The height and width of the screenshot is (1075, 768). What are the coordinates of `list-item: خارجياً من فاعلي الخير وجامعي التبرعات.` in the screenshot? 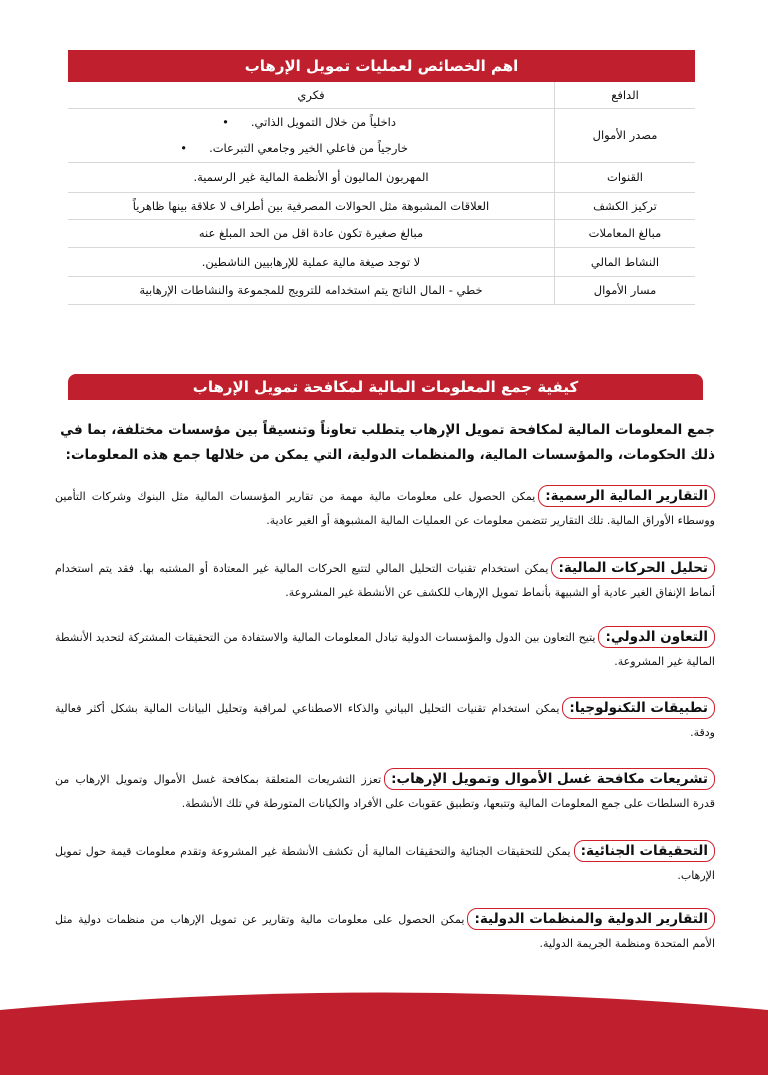 It's located at (242, 148).